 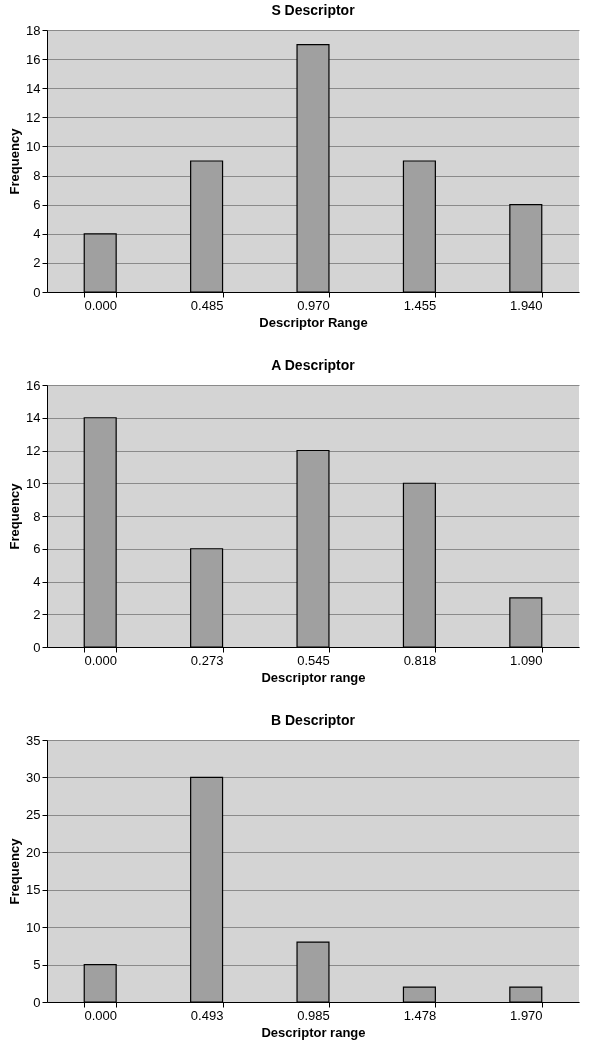 I want to click on y-tick-label: 25, so click(x=33, y=815).